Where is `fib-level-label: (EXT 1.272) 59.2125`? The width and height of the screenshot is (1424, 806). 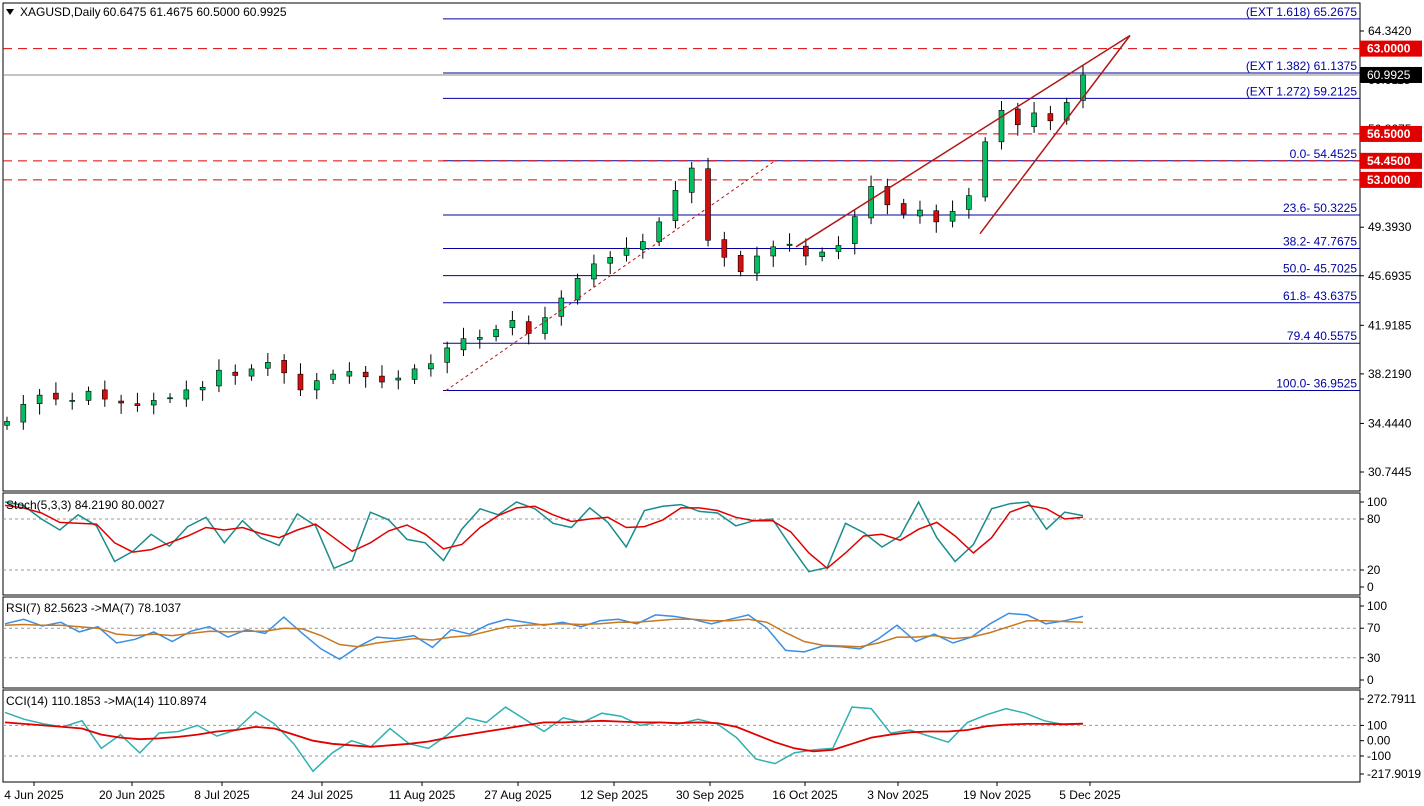
fib-level-label: (EXT 1.272) 59.2125 is located at coordinates (1302, 91).